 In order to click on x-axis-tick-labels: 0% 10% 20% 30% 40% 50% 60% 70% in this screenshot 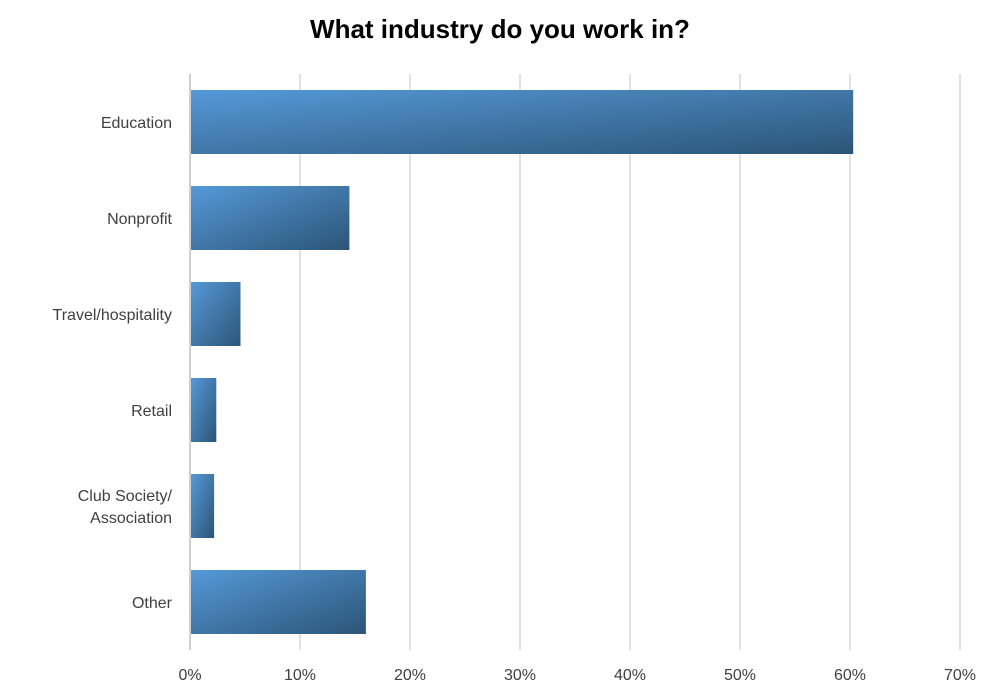, I will do `click(577, 675)`.